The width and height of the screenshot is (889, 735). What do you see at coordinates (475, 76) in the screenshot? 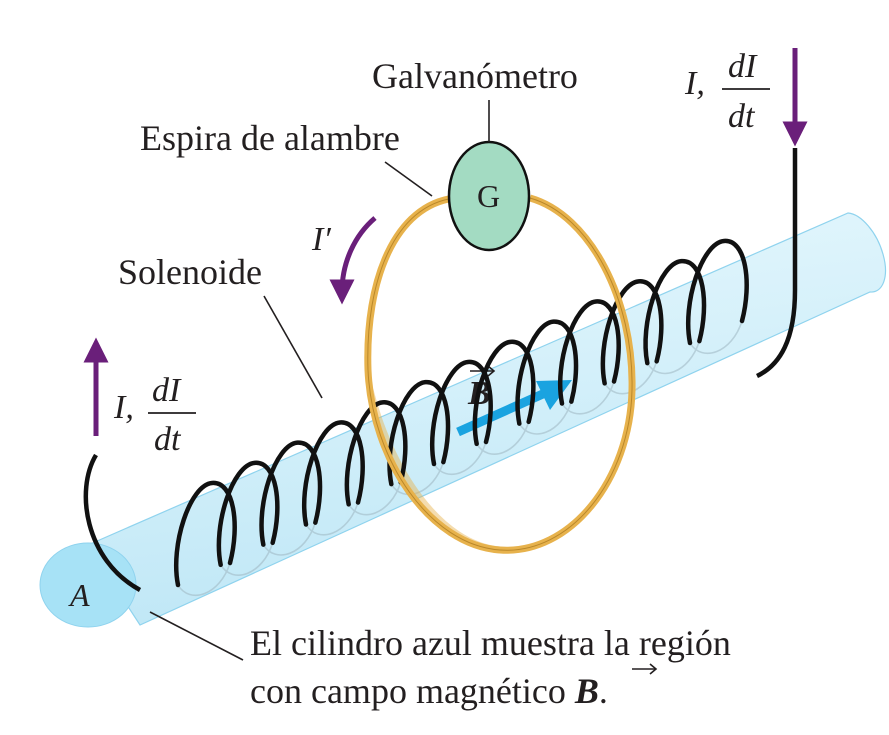
I see `galvanometer-label: Galvanómetro` at bounding box center [475, 76].